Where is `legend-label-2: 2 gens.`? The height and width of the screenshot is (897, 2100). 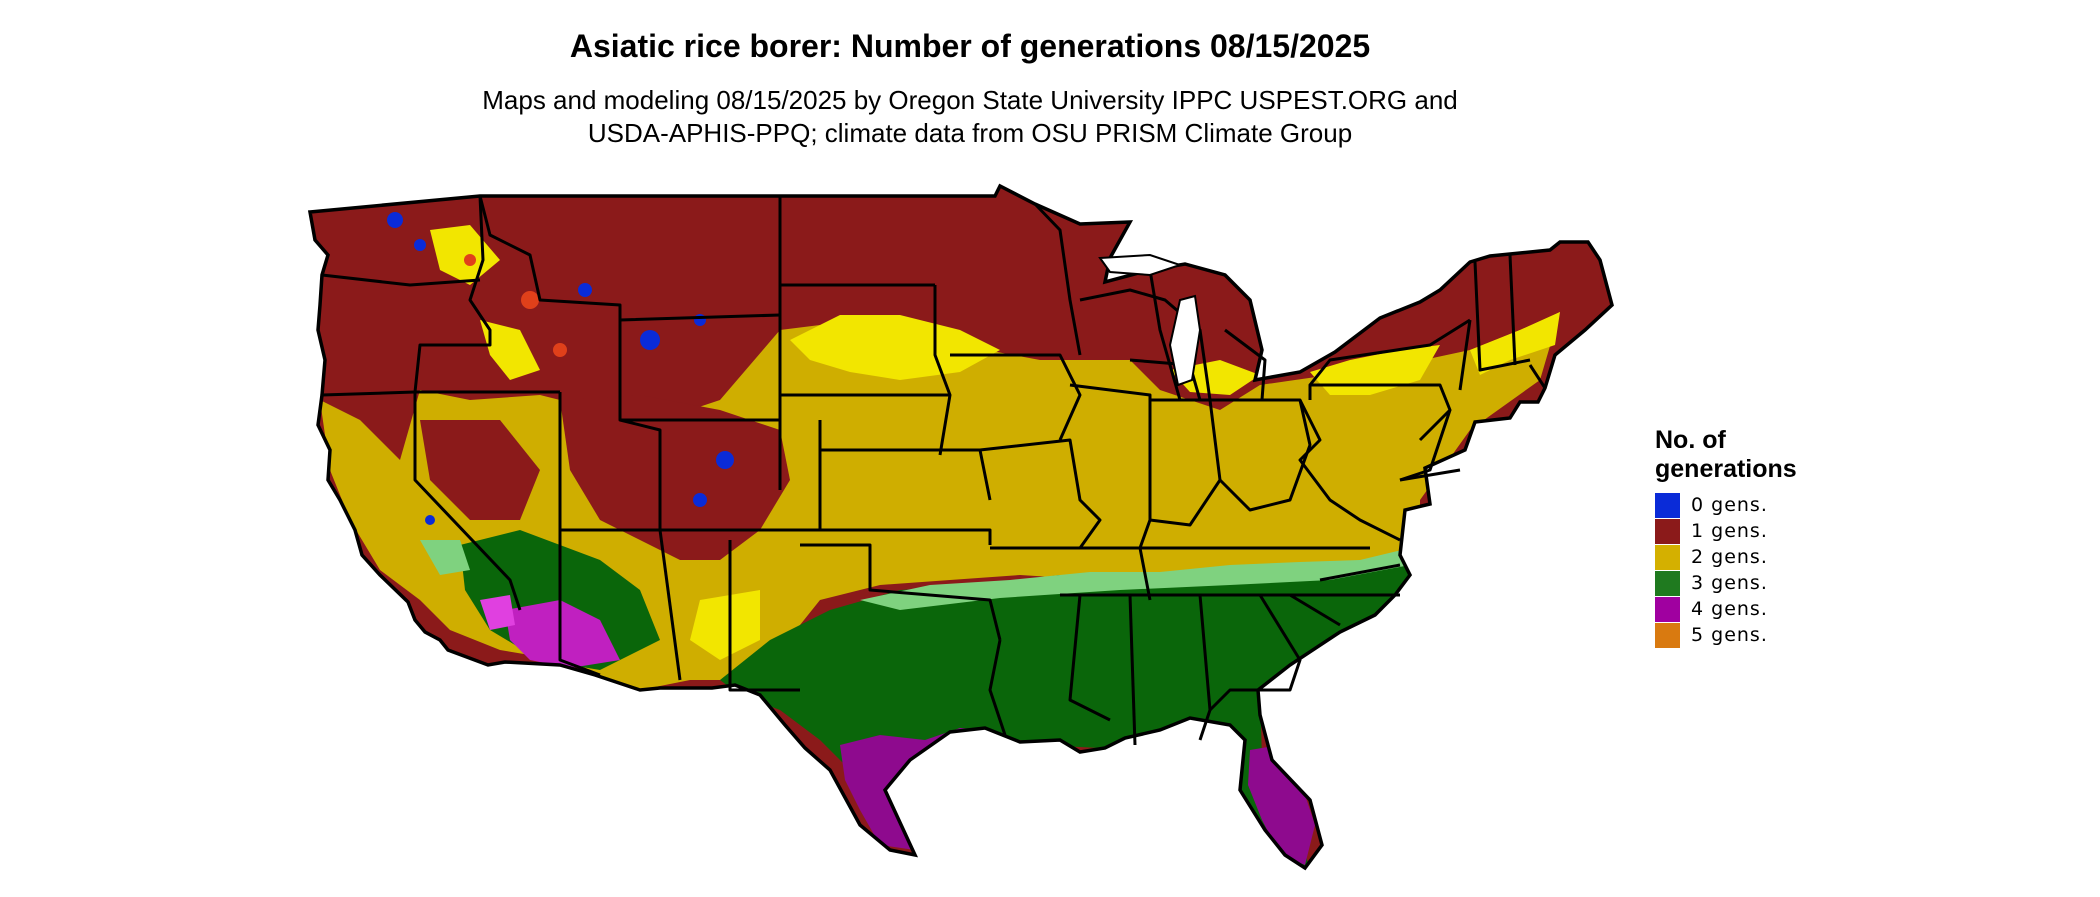
legend-label-2: 2 gens. is located at coordinates (1729, 557).